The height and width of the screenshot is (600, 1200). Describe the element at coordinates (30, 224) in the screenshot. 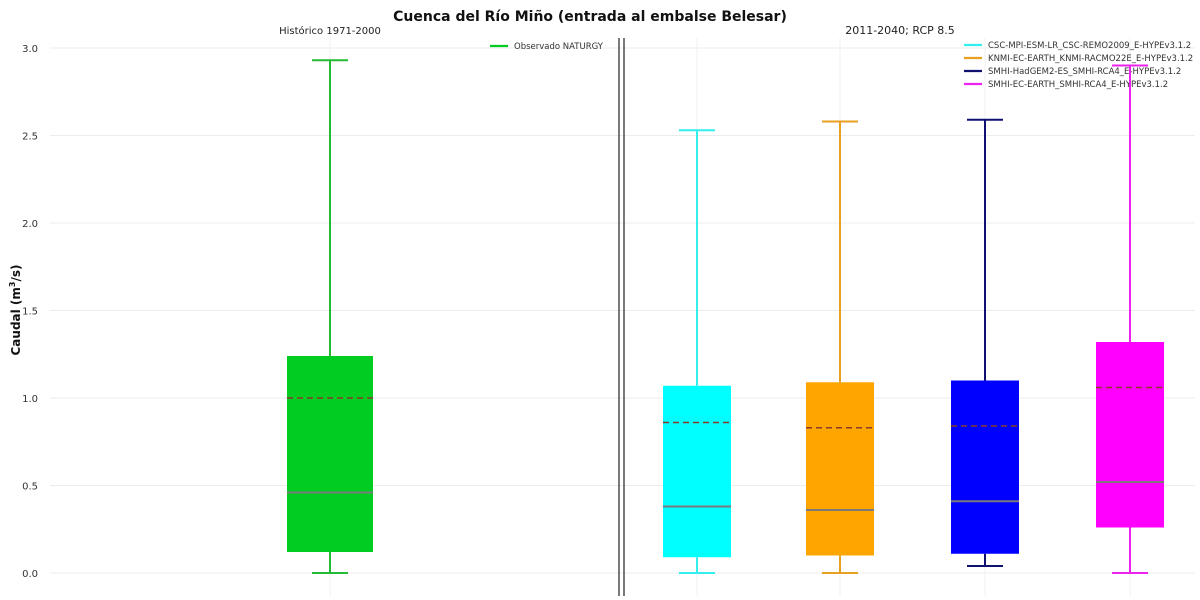

I see `y-tick-label: 2.0` at that location.